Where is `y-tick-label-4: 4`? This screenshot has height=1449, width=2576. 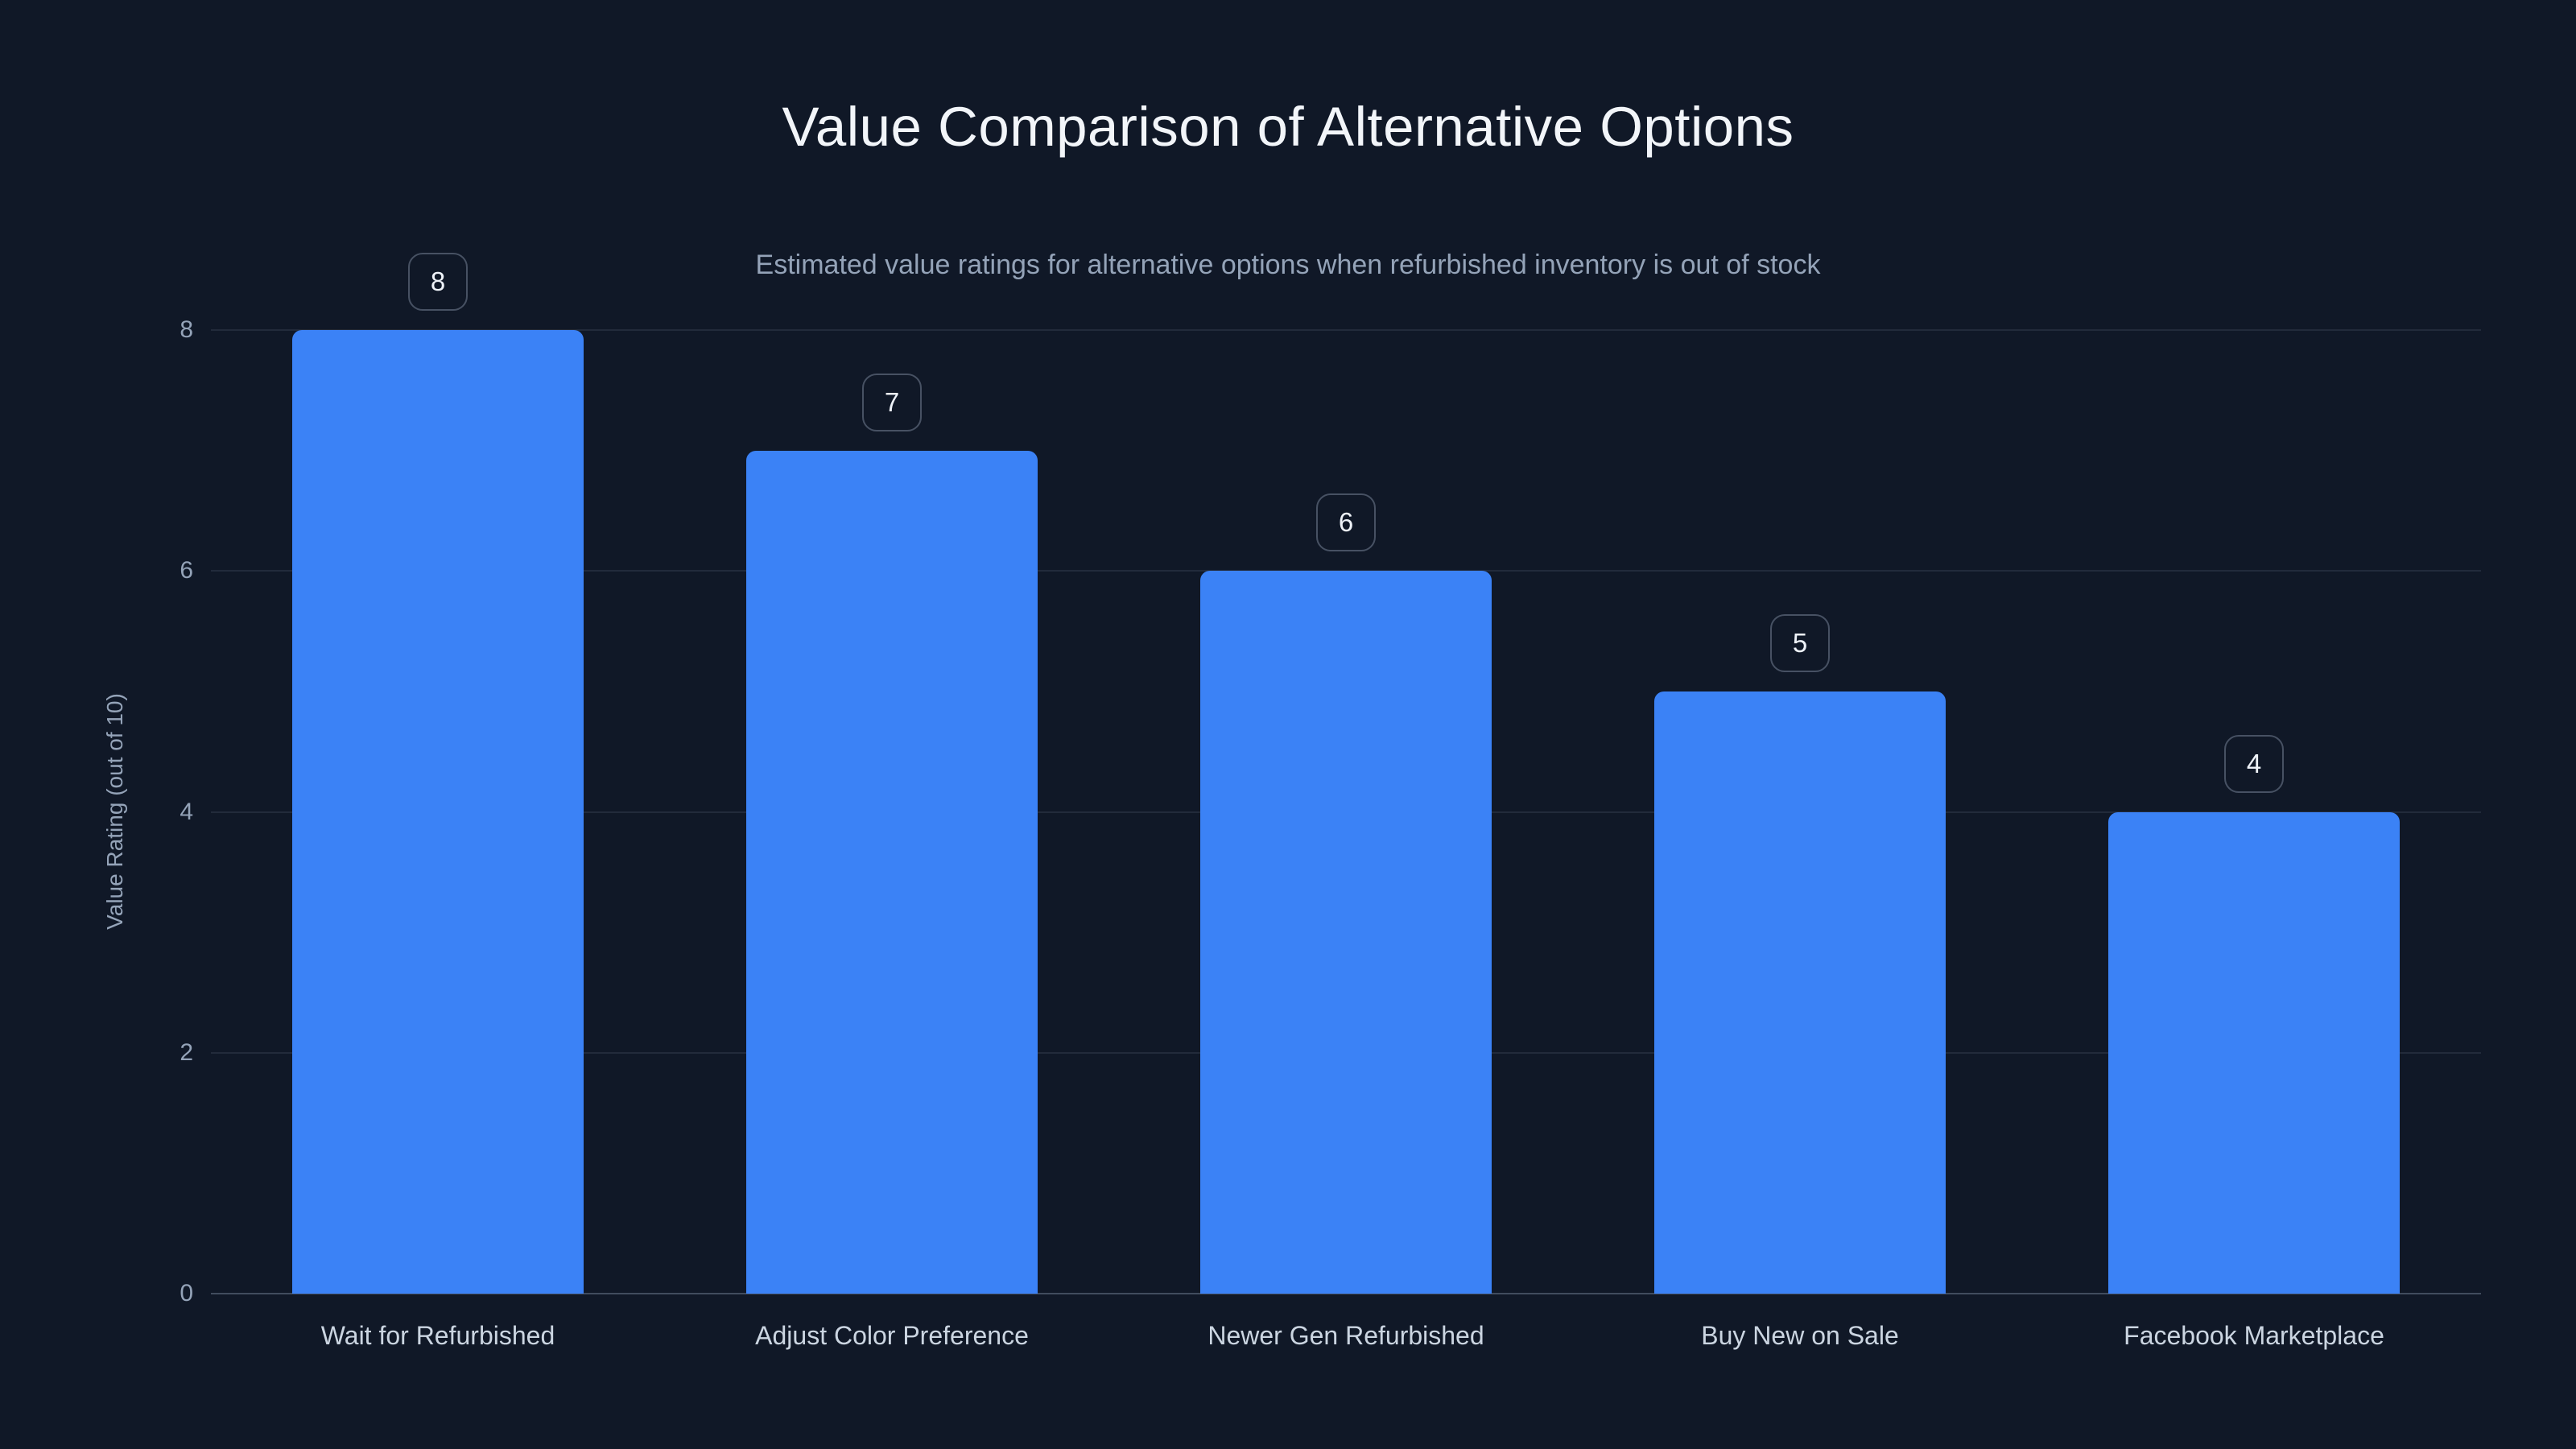
y-tick-label-4: 4 is located at coordinates (186, 811).